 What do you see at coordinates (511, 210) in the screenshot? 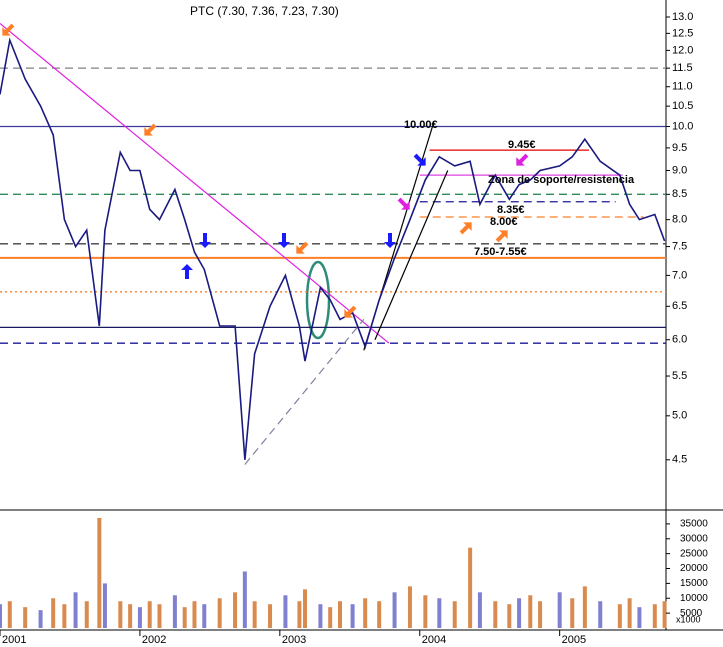
I see `annotation: 8.35€` at bounding box center [511, 210].